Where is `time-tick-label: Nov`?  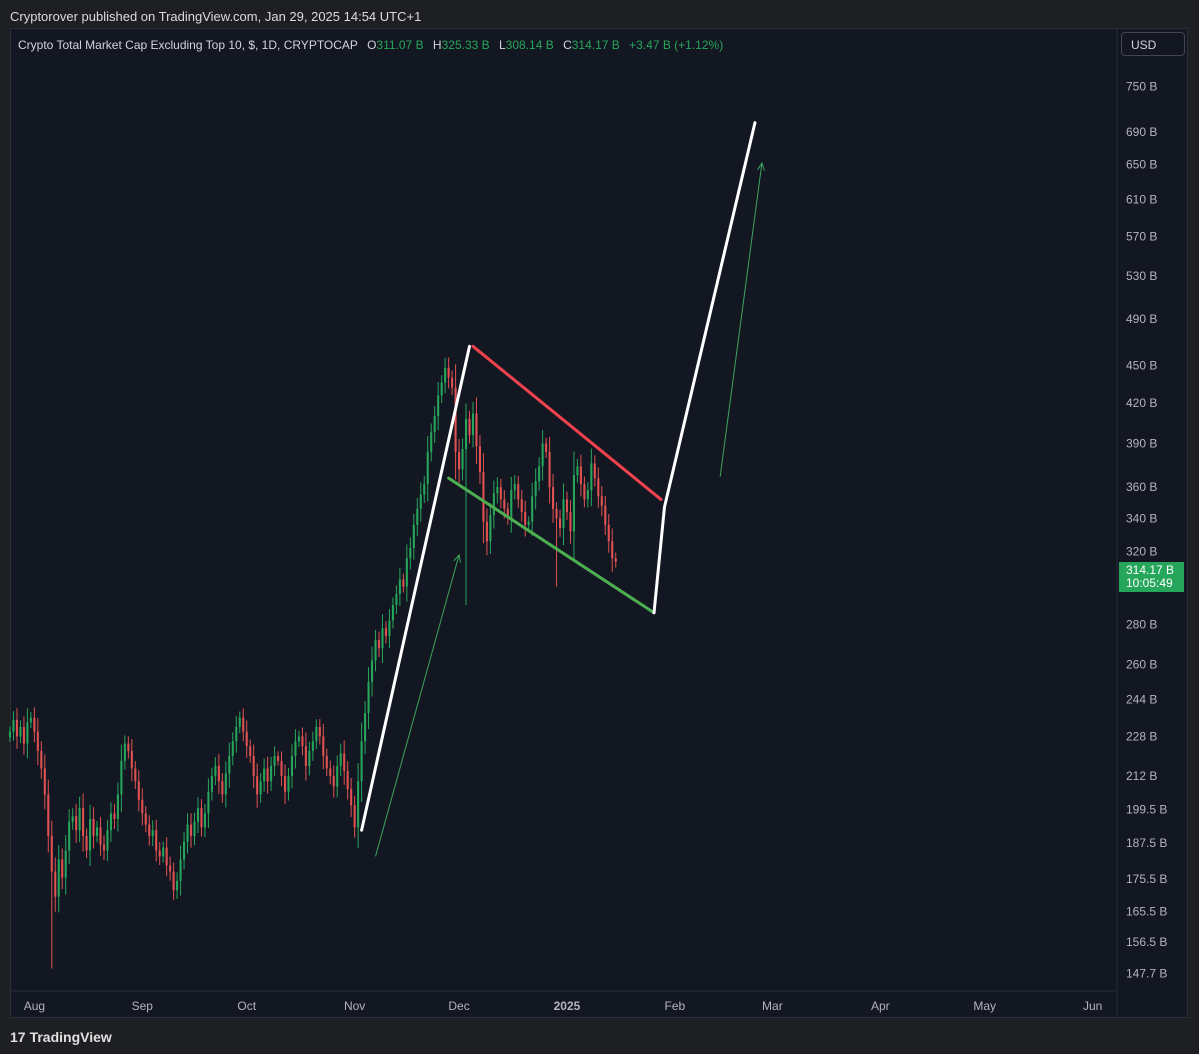 time-tick-label: Nov is located at coordinates (354, 1006).